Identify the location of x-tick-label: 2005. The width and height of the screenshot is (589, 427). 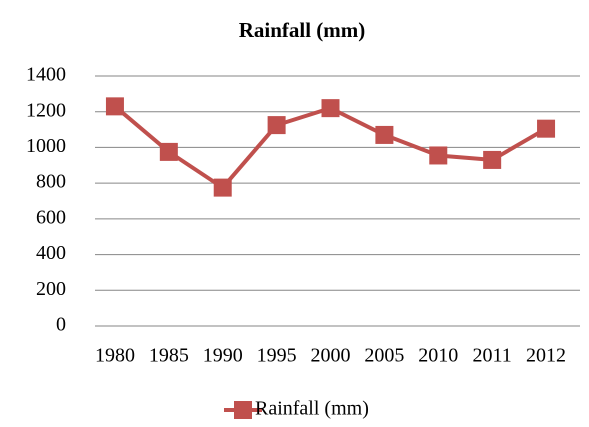
(384, 356).